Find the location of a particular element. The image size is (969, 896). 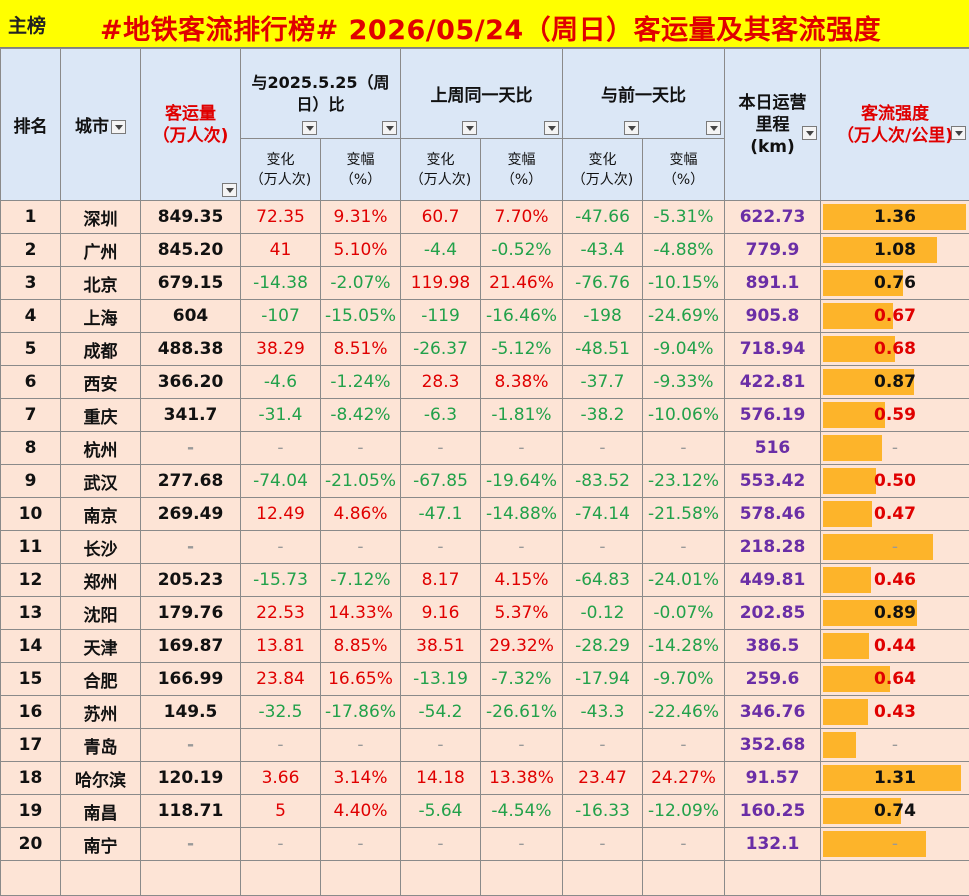

wow-pct-cell: -14.88% is located at coordinates (522, 514).